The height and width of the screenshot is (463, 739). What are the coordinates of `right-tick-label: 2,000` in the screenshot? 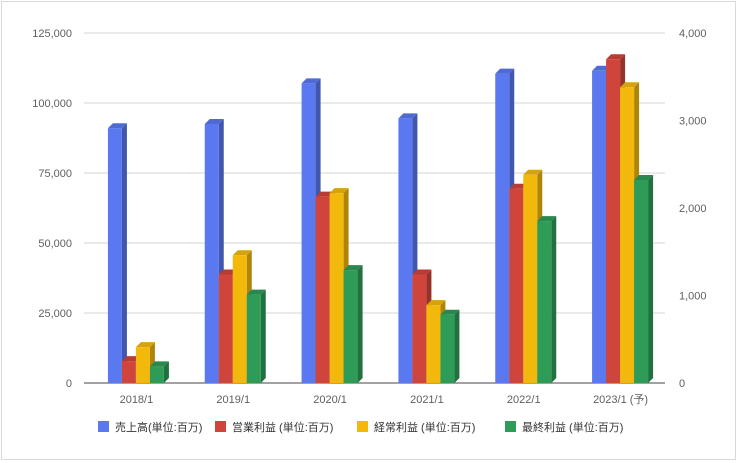 It's located at (693, 209).